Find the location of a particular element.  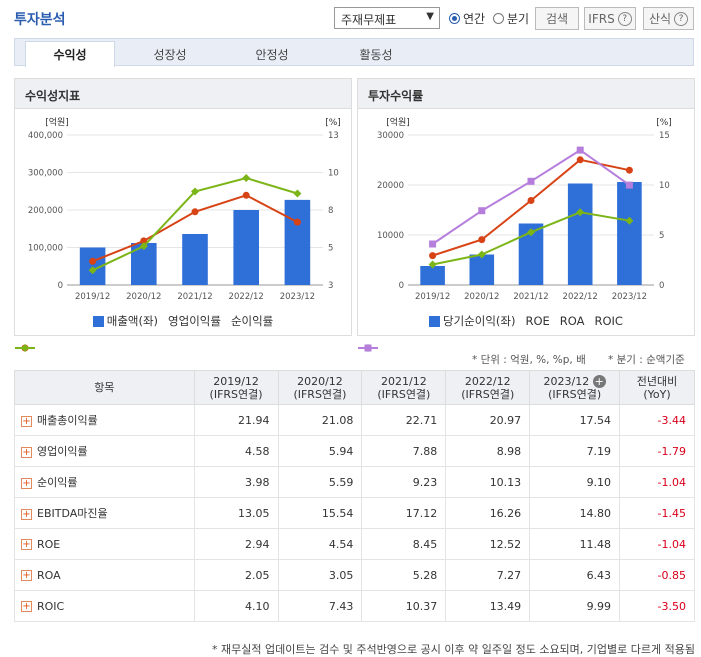

yoy-cell: -3.50 is located at coordinates (657, 606).